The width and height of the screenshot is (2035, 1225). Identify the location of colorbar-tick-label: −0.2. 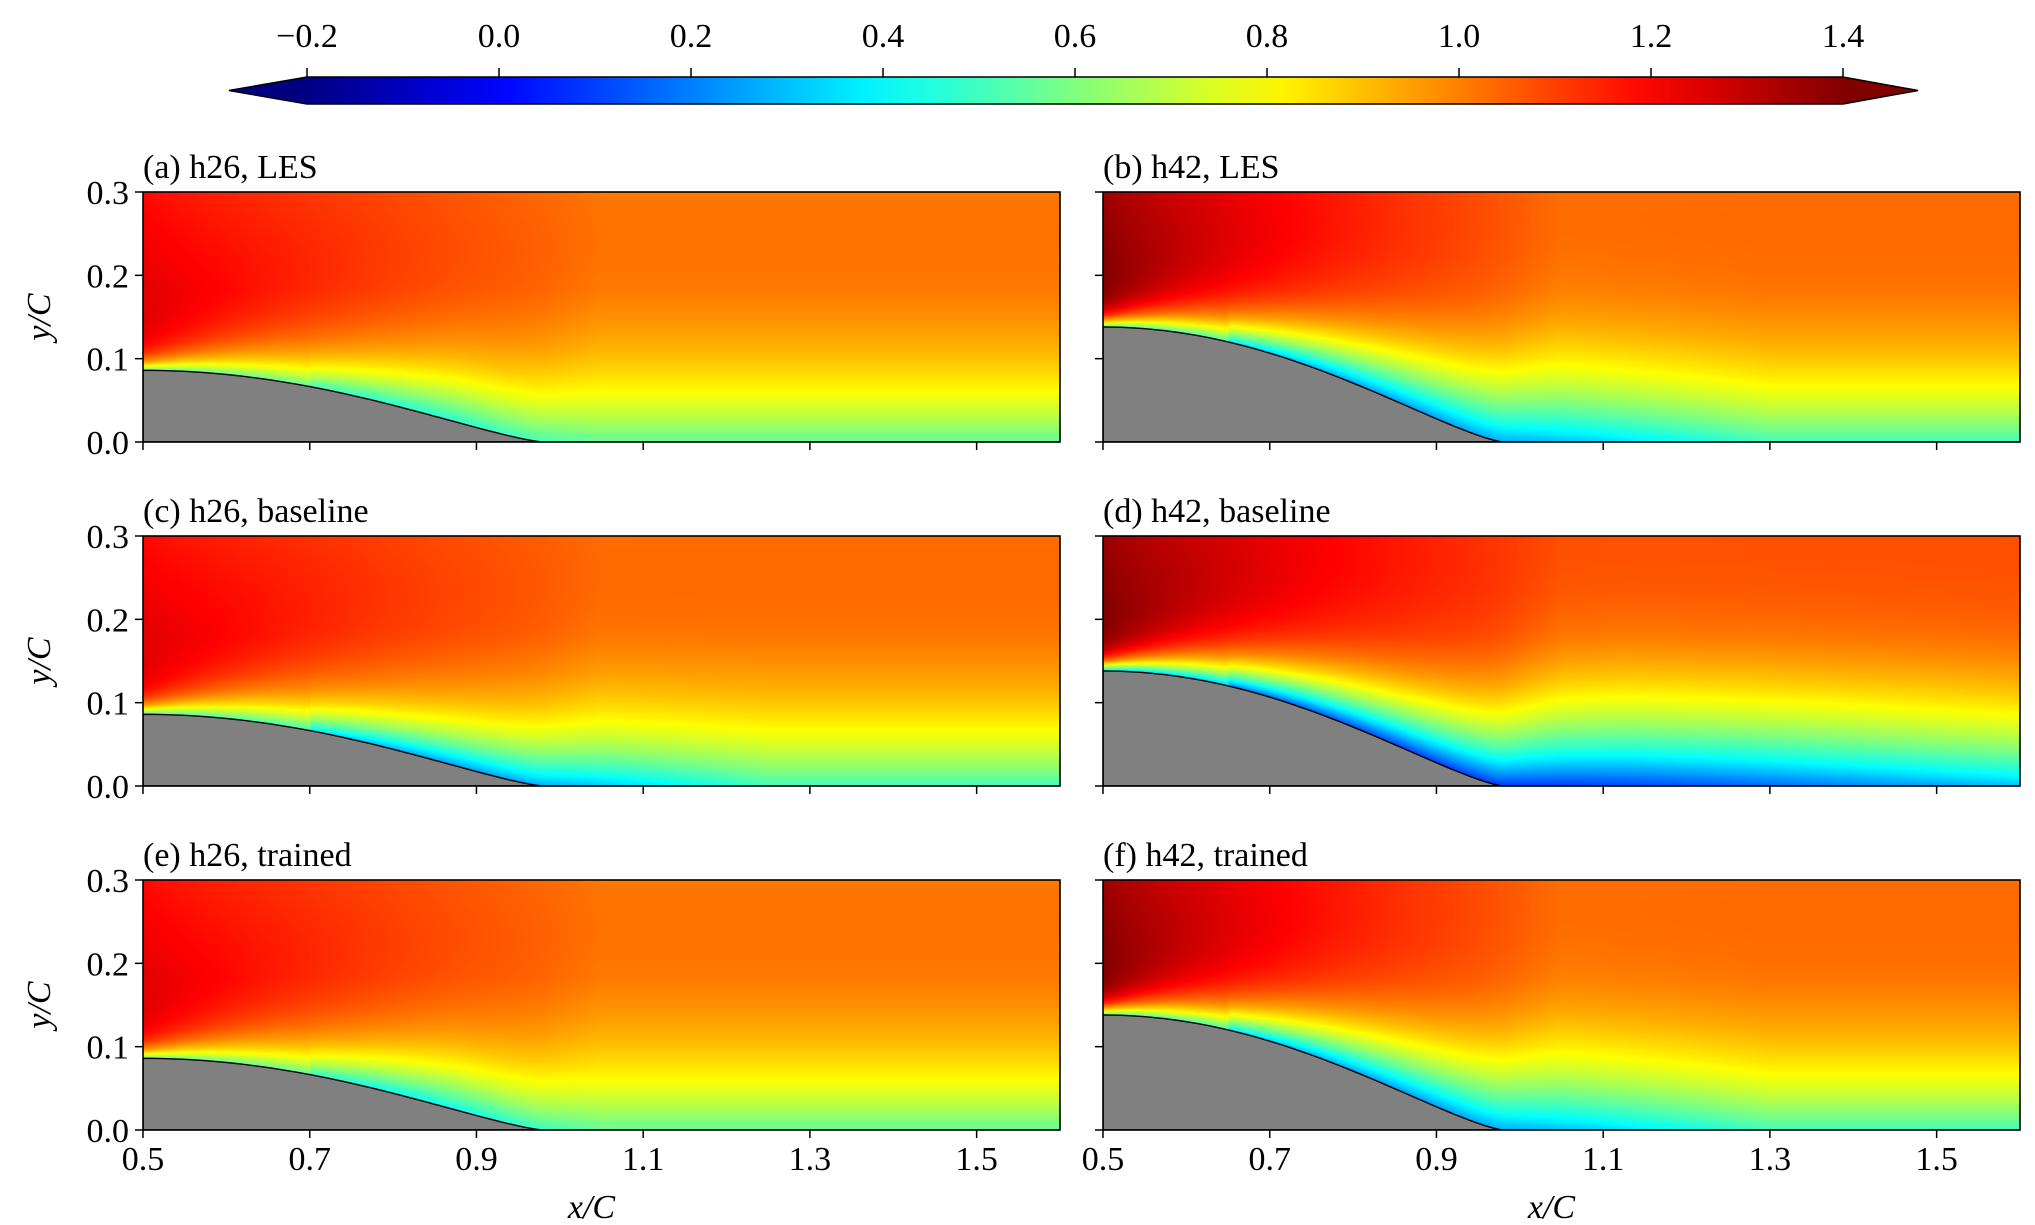
(307, 36).